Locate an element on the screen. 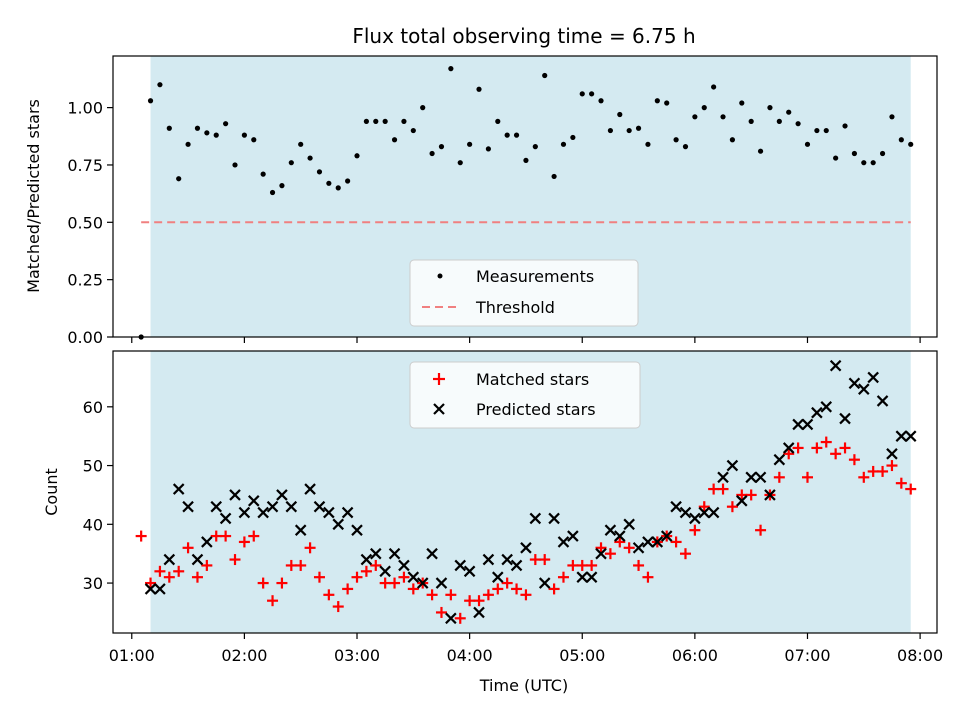  x-tick-label: 05:00 is located at coordinates (582, 655).